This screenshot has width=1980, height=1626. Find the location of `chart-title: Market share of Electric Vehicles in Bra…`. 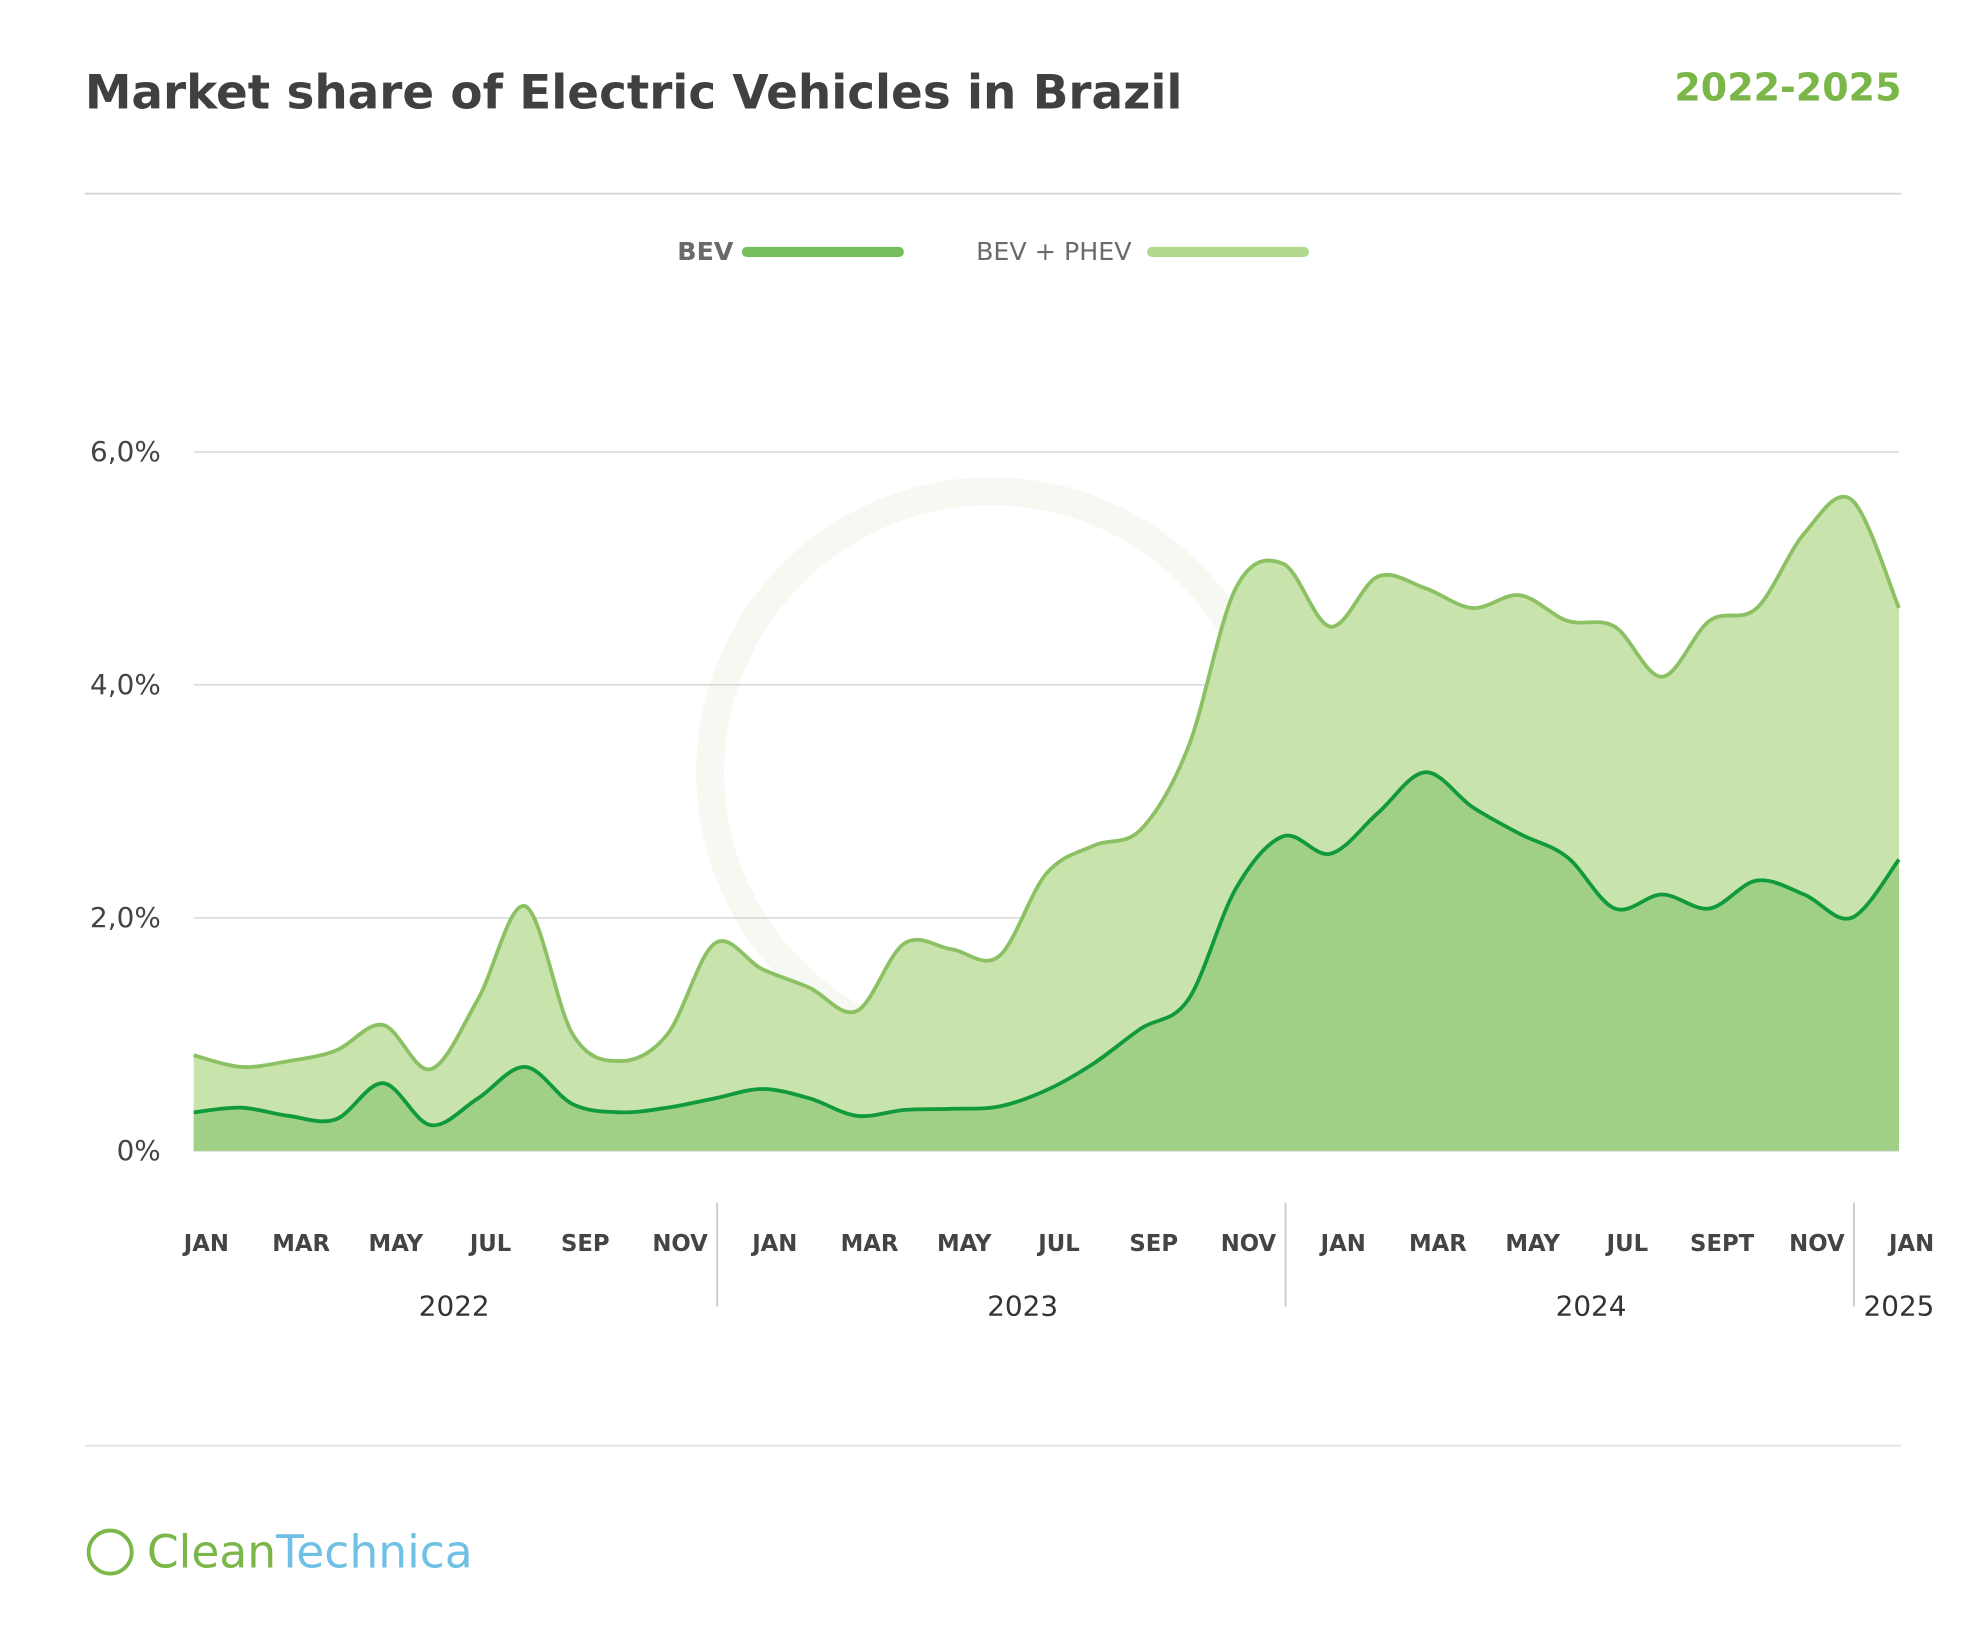

chart-title: Market share of Electric Vehicles in Bra… is located at coordinates (634, 94).